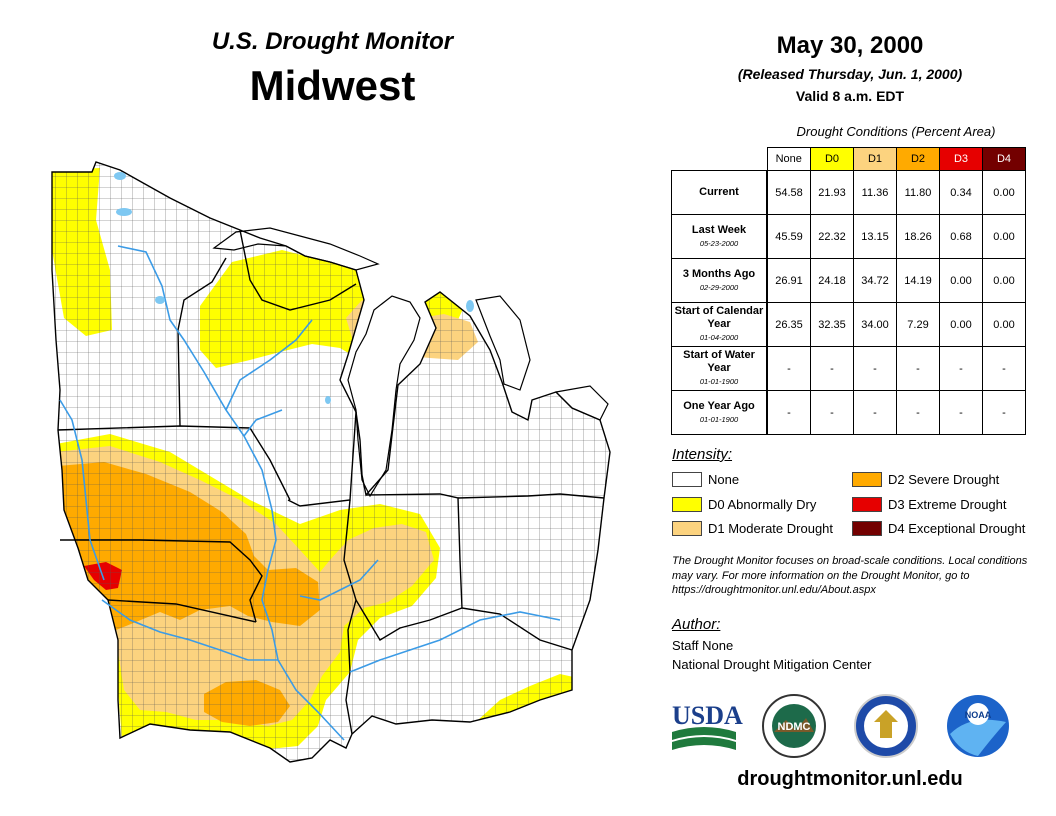 This screenshot has width=1056, height=816. Describe the element at coordinates (719, 317) in the screenshot. I see `row-label-text: Start of Calendar Year` at that location.